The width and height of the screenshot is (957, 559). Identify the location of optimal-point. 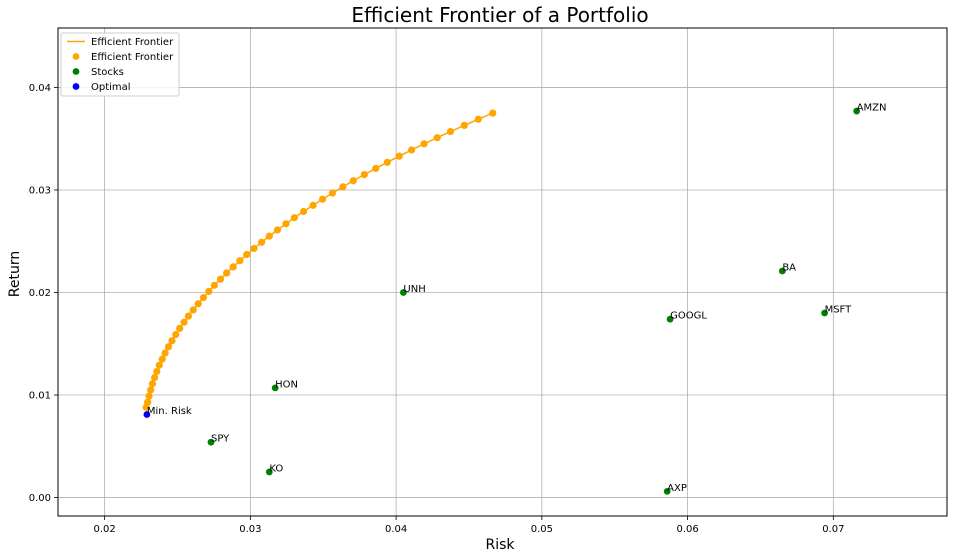
(147, 414).